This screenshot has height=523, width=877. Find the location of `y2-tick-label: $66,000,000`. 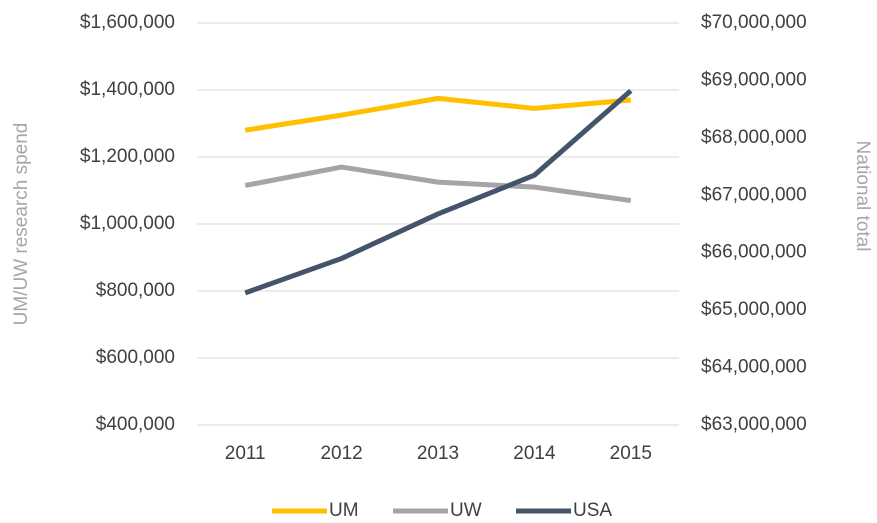

y2-tick-label: $66,000,000 is located at coordinates (754, 252).